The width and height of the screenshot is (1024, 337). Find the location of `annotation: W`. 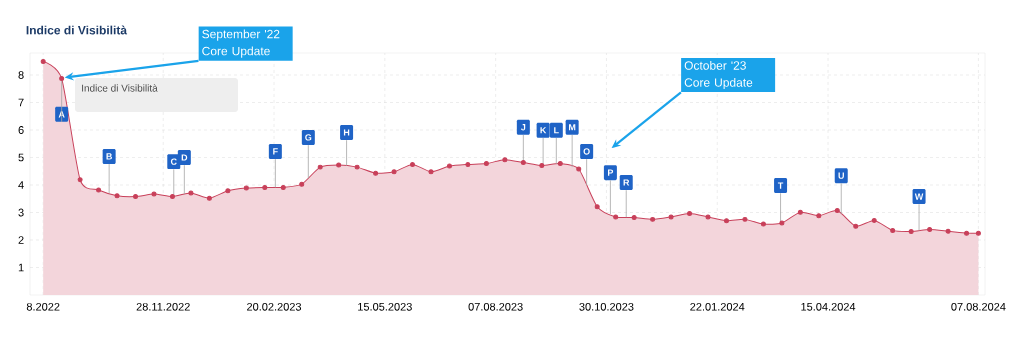

annotation: W is located at coordinates (919, 196).